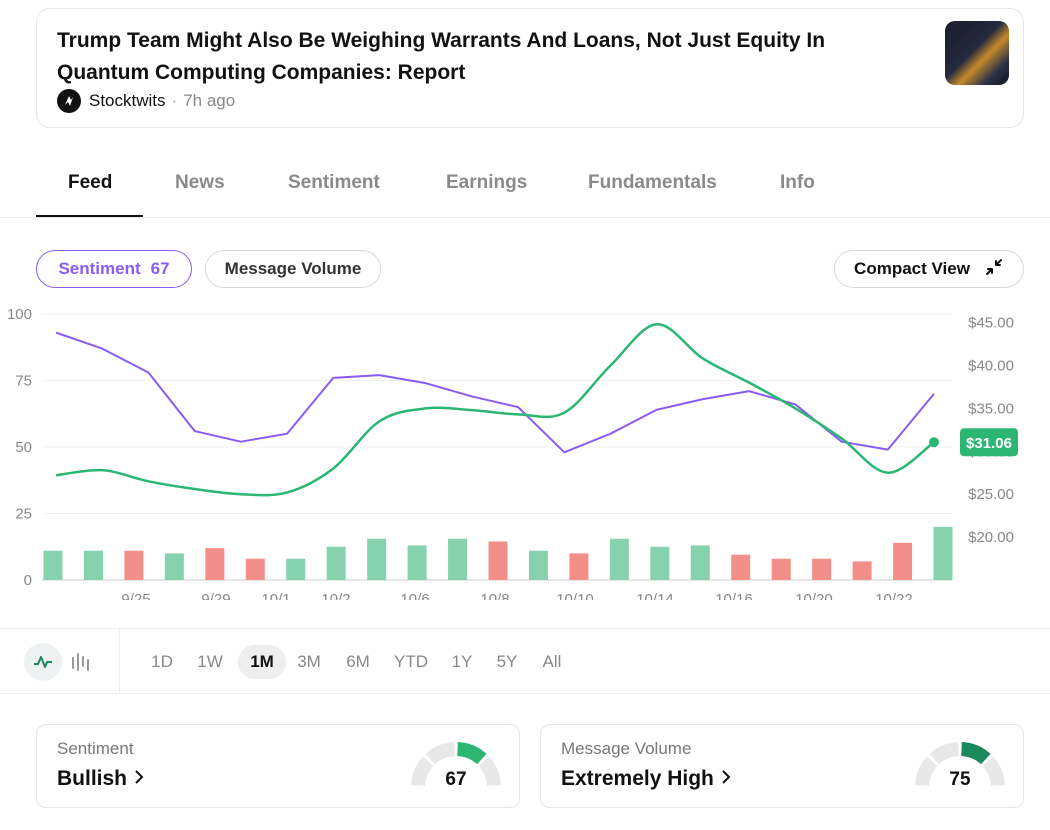 Image resolution: width=1050 pixels, height=830 pixels. Describe the element at coordinates (797, 182) in the screenshot. I see `tab-info: Info` at that location.